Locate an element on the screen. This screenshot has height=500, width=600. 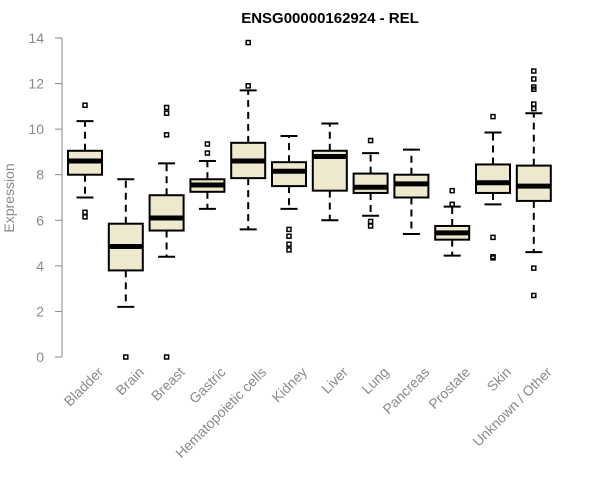
y-tick-label: 8 is located at coordinates (40, 175).